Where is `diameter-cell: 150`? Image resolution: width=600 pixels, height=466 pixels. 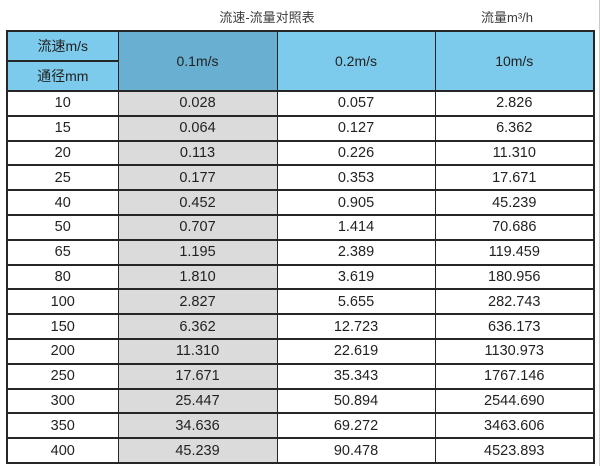
diameter-cell: 150 is located at coordinates (62, 326).